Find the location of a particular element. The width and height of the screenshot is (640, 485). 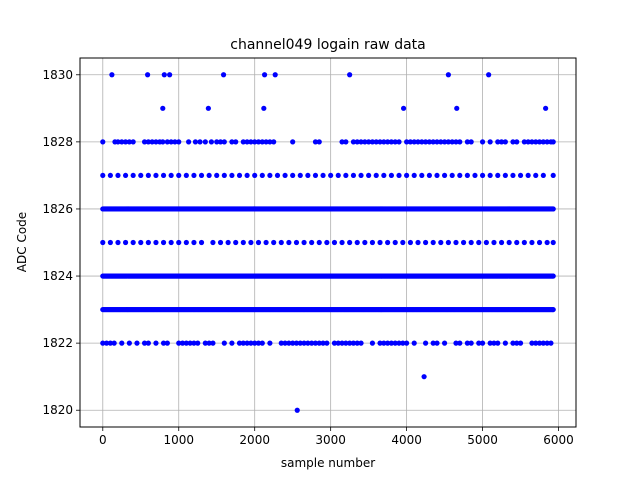

x-axis-ticks: 0 1000 2000 3000 4000 5000 6000 is located at coordinates (336, 437).